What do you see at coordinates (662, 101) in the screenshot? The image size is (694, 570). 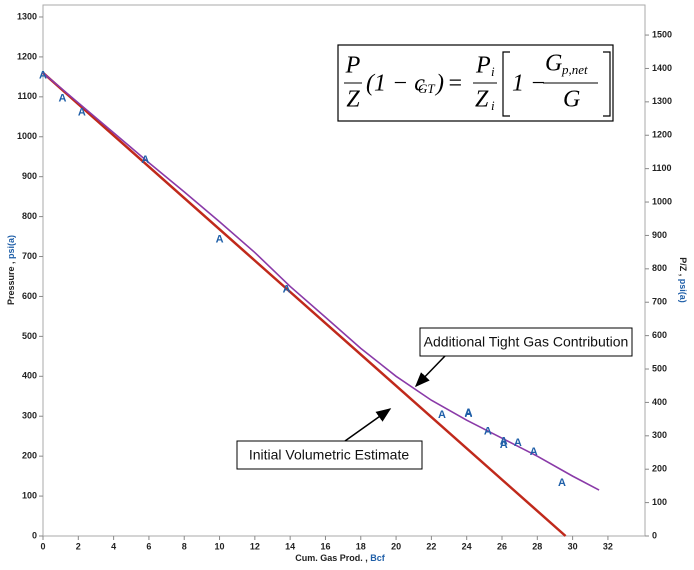 I see `y2-tick-label: 1300` at bounding box center [662, 101].